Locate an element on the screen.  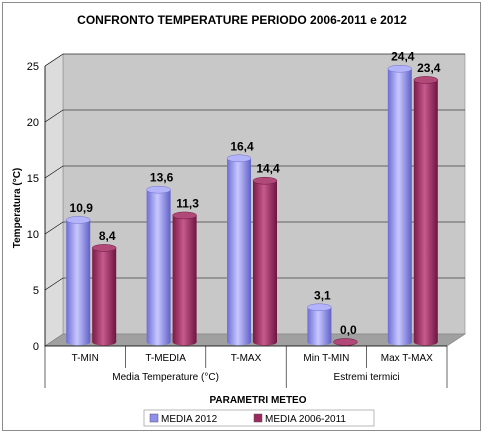
group-label: Estremi termici is located at coordinates (367, 377).